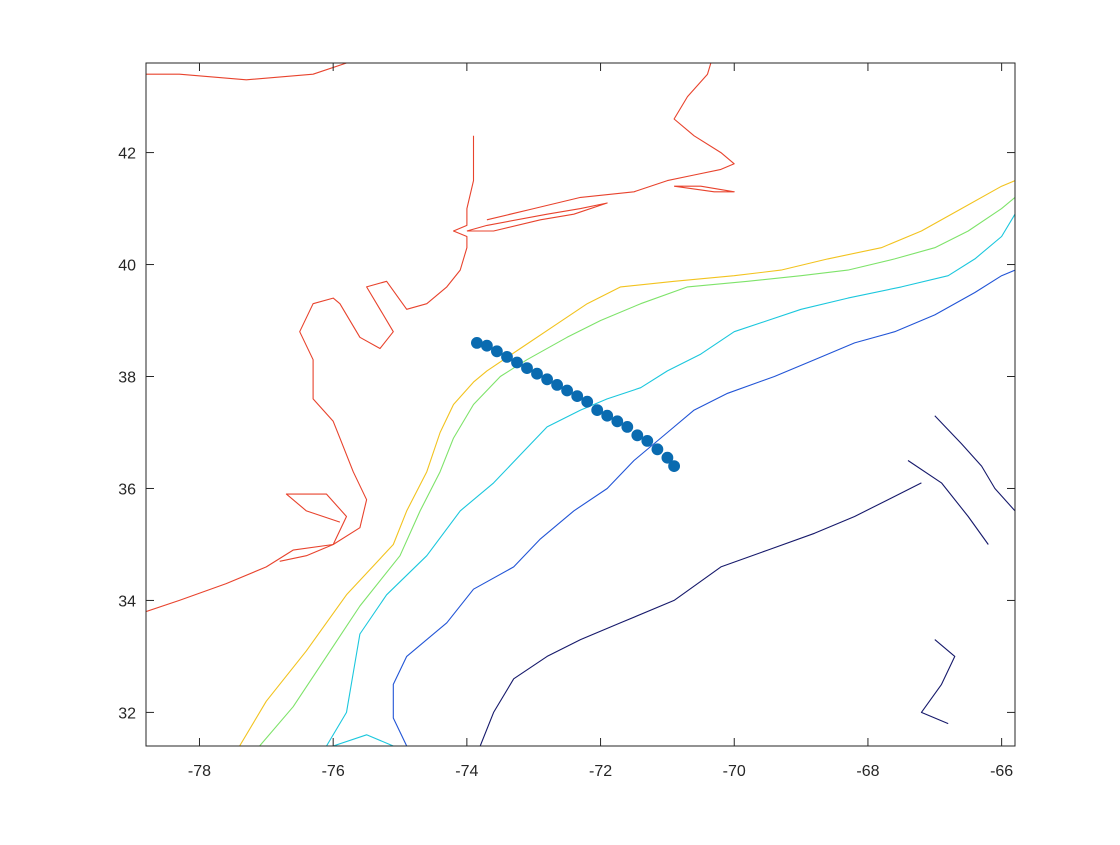 The width and height of the screenshot is (1120, 845). Describe the element at coordinates (127, 601) in the screenshot. I see `y-tick-label: 34` at that location.